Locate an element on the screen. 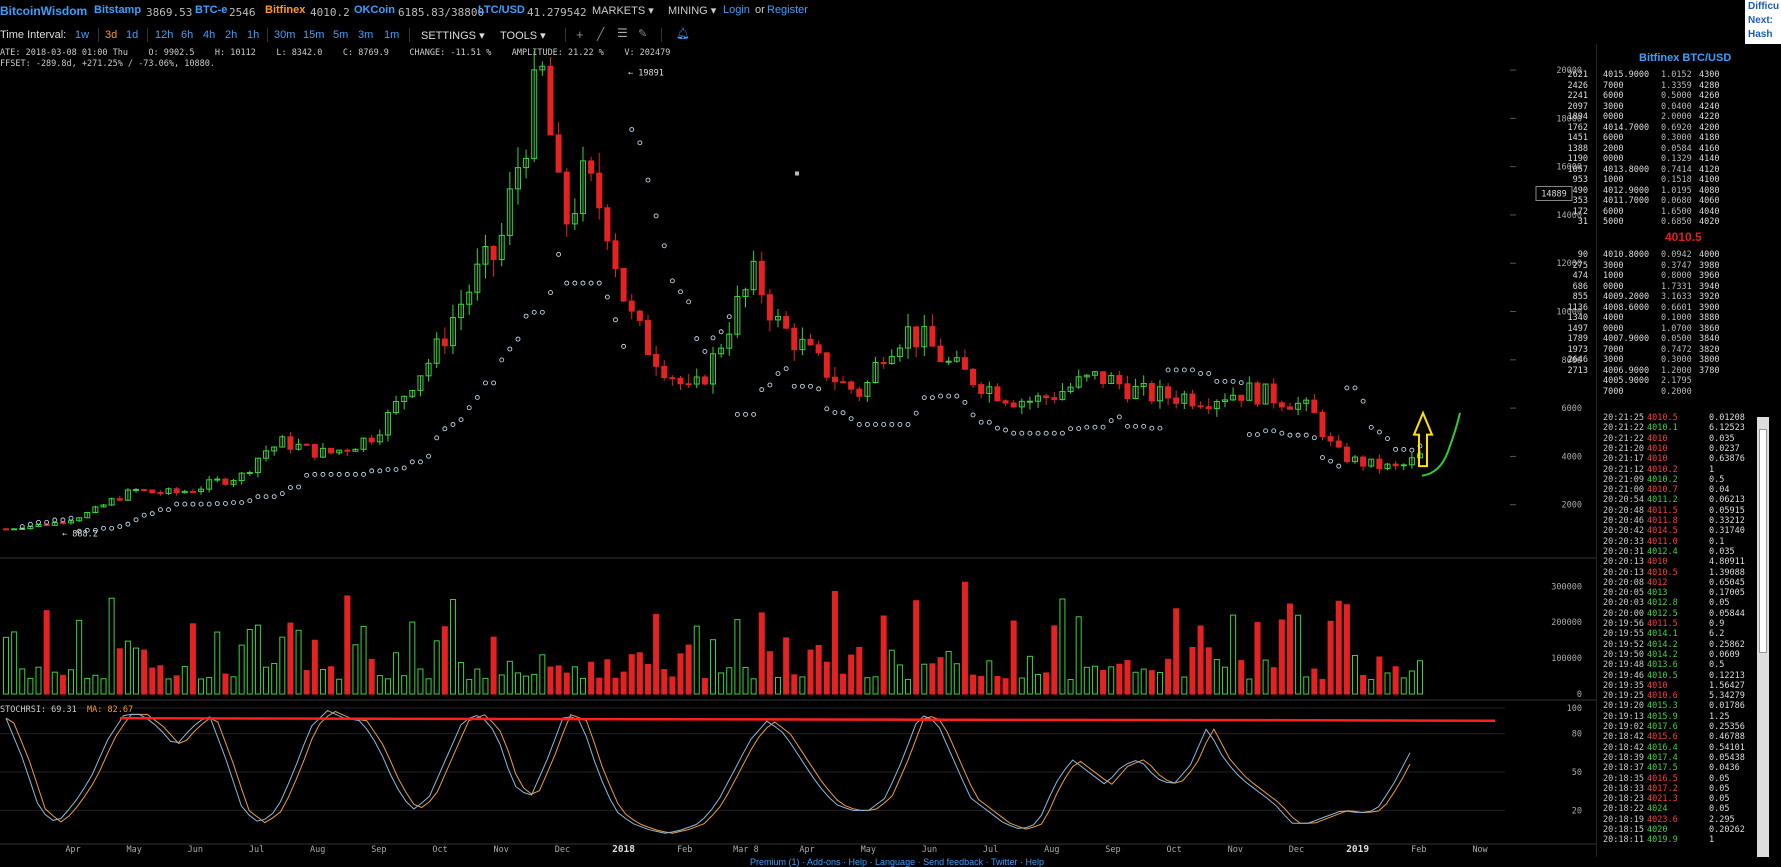  x-tick-label: 2019 is located at coordinates (1357, 849).